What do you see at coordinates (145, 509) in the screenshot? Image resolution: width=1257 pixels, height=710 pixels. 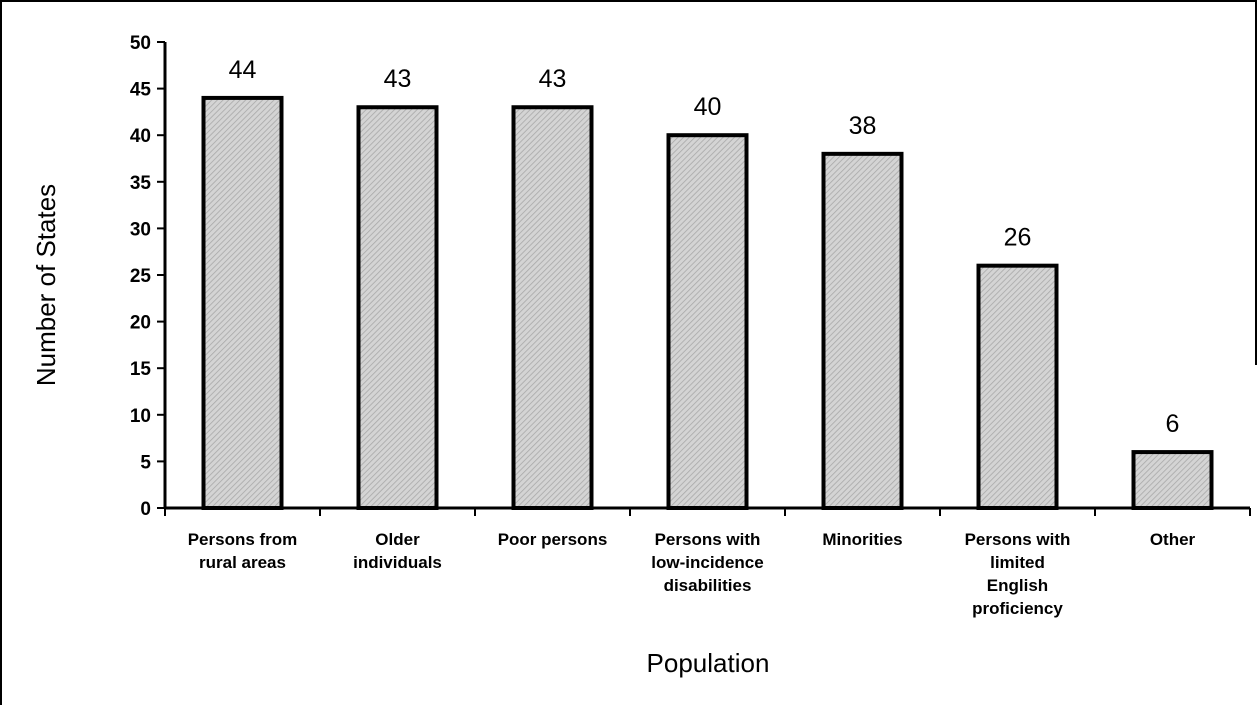 I see `y-tick-label: 0` at bounding box center [145, 509].